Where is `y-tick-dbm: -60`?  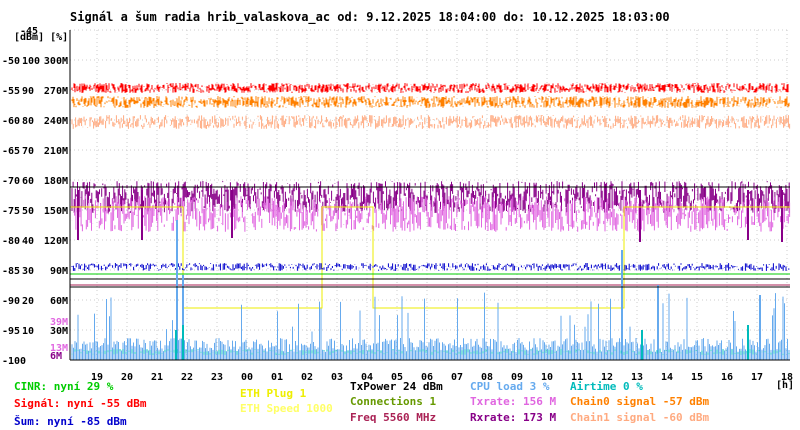 y-tick-dbm: -60 is located at coordinates (11, 121).